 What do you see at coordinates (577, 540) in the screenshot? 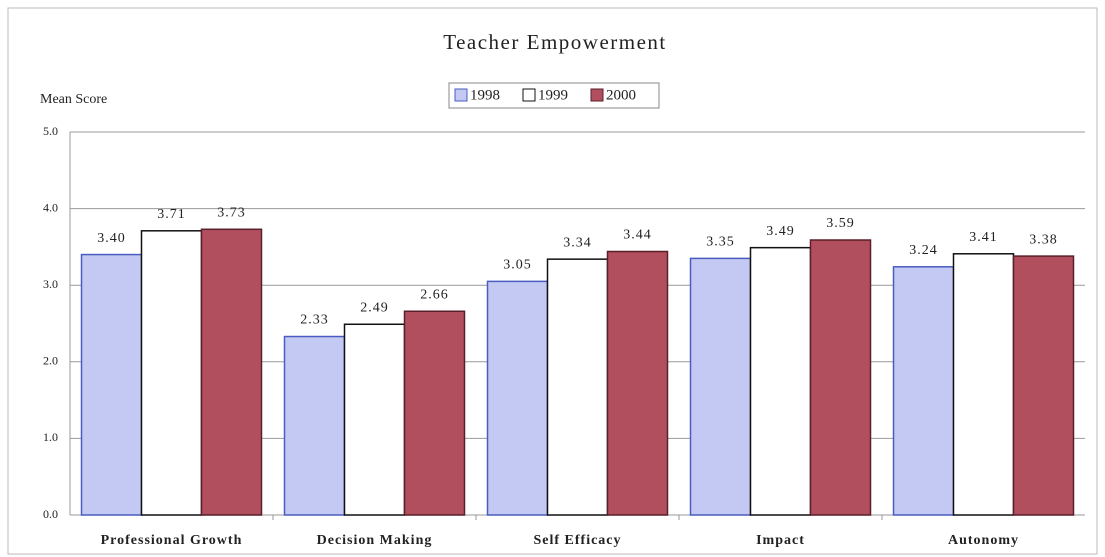
I see `x-tick-label: Self Efficacy` at bounding box center [577, 540].